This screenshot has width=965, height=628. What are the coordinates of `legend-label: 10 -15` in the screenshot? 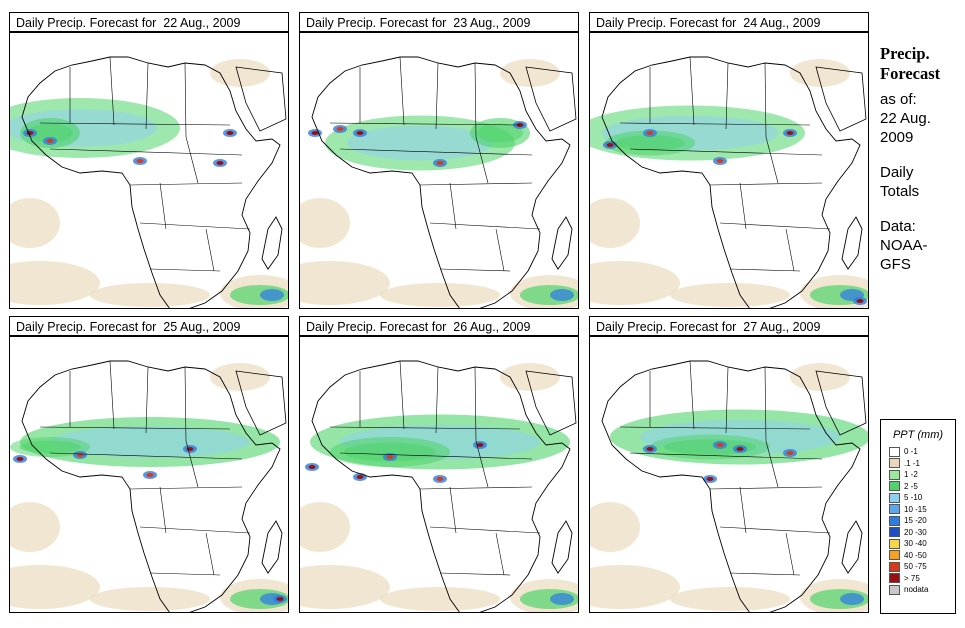 It's located at (915, 509).